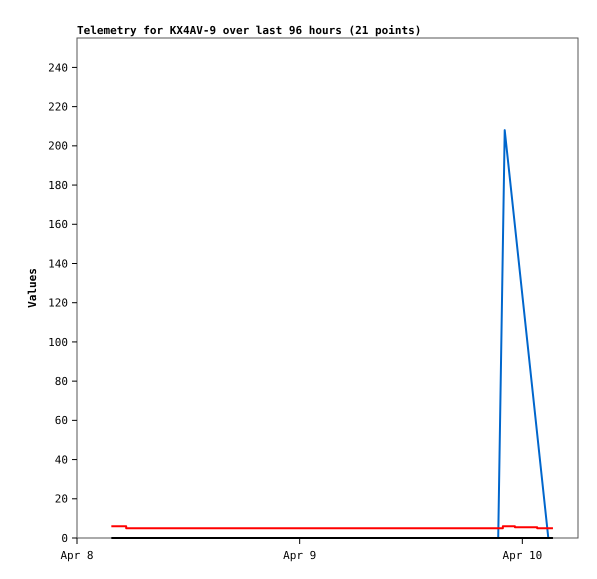 This screenshot has height=579, width=597. Describe the element at coordinates (61, 381) in the screenshot. I see `y-tick-label: 80` at that location.